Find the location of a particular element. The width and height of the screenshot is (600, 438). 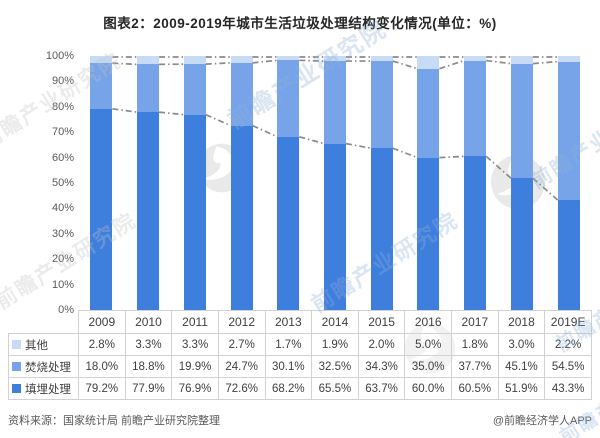

value-cell: 5.0% is located at coordinates (428, 344).